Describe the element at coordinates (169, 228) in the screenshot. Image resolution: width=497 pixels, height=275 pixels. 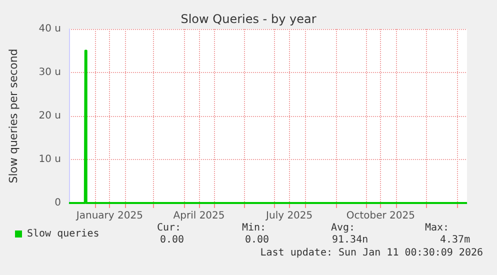
I see `text: Cur:` at that location.